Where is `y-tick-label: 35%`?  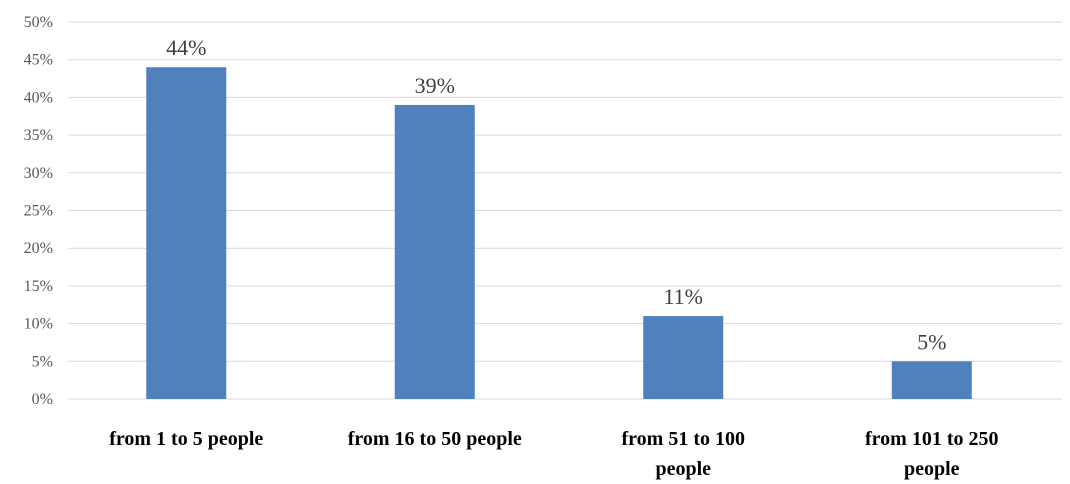
y-tick-label: 35% is located at coordinates (38, 135).